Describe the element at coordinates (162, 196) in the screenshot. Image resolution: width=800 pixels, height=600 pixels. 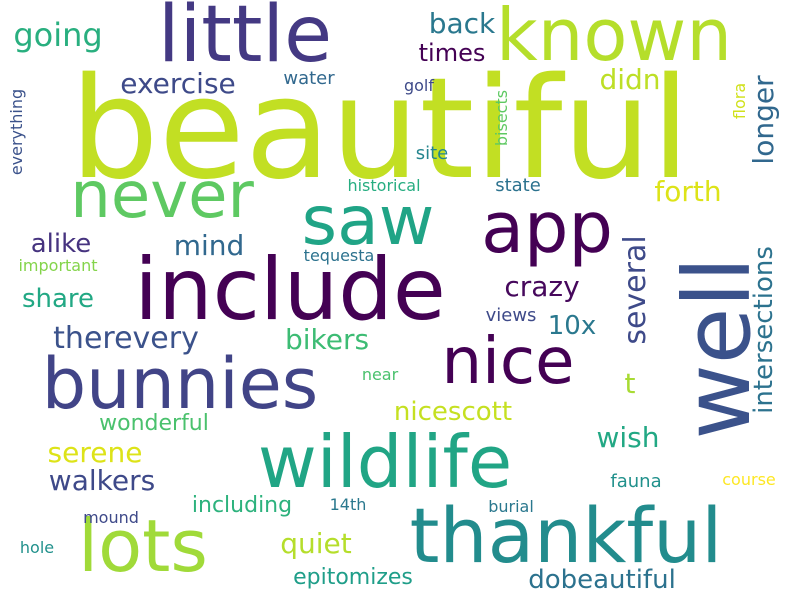
I see `word-never: never` at that location.